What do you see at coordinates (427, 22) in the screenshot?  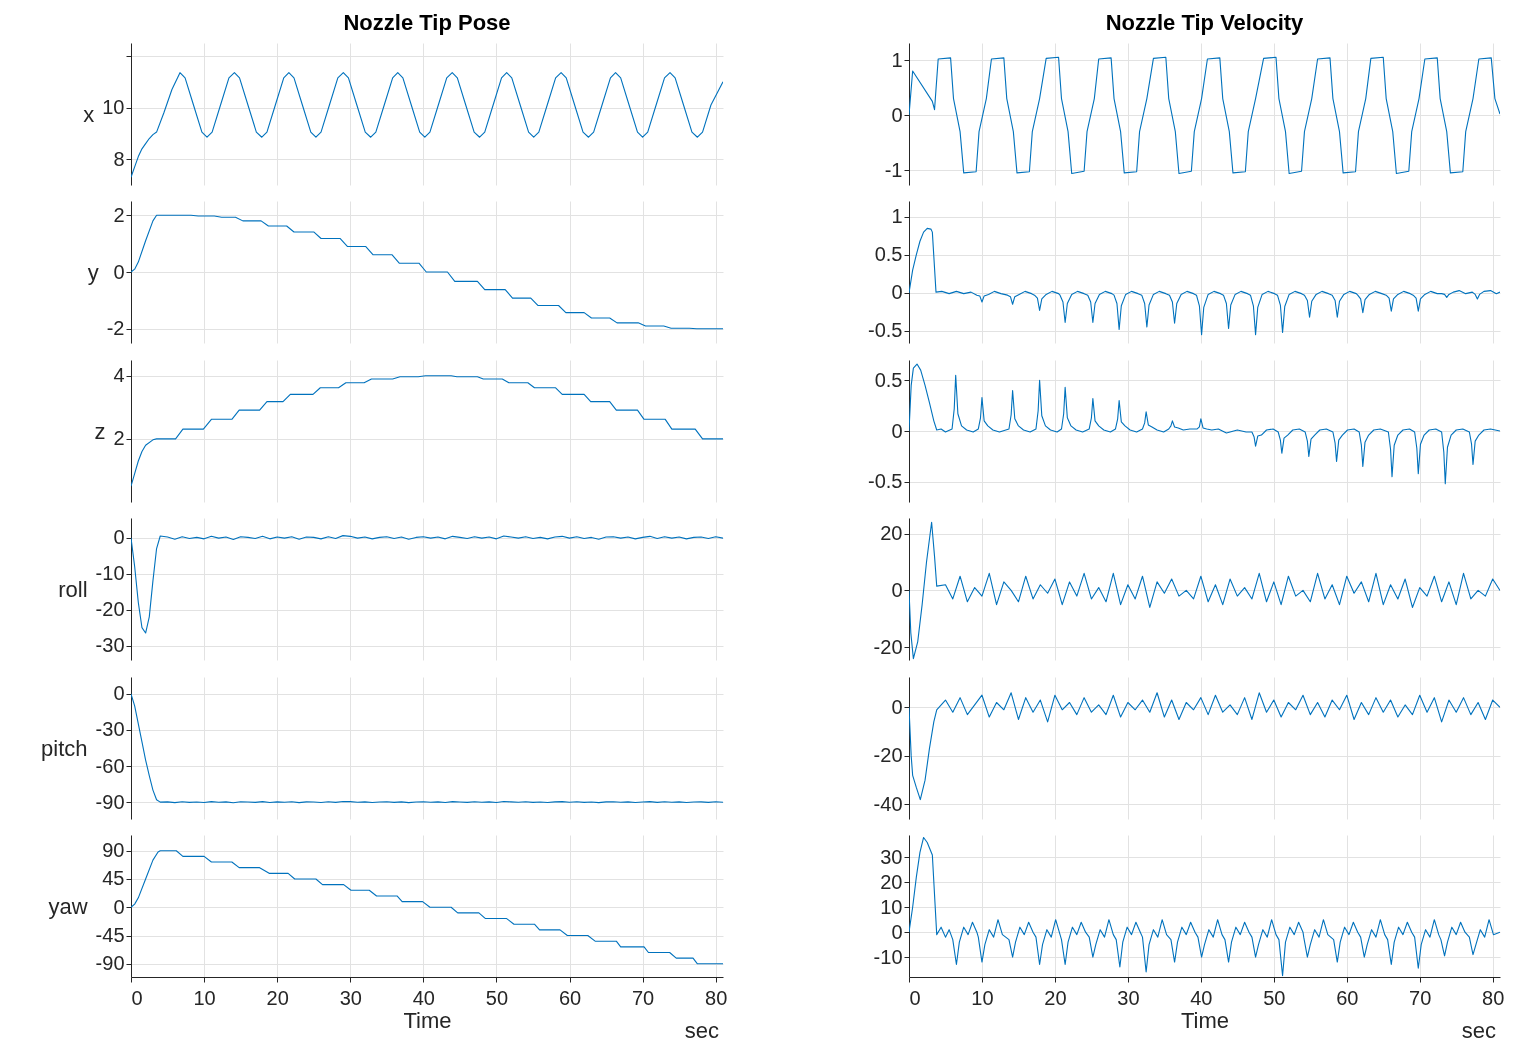 I see `chart-title: Nozzle Tip Pose` at bounding box center [427, 22].